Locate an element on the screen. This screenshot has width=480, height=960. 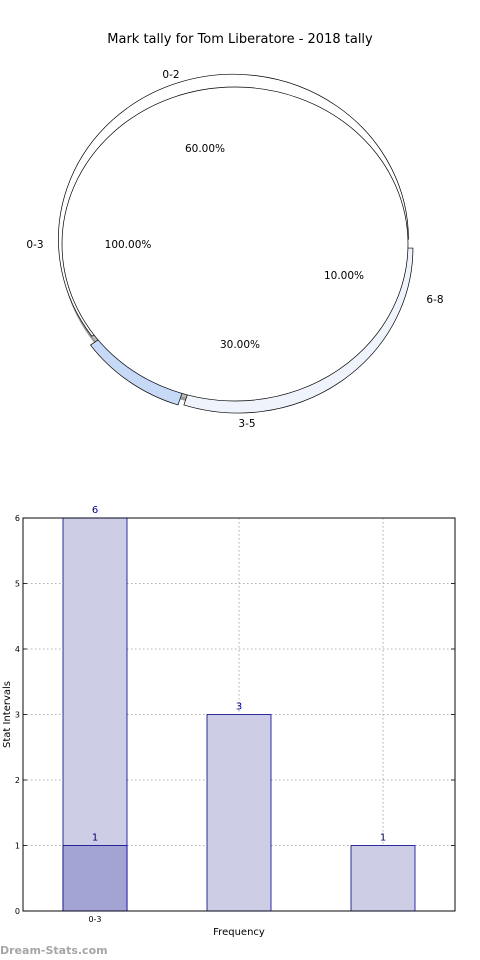
pie-pct-0-3: 100.00% is located at coordinates (128, 245).